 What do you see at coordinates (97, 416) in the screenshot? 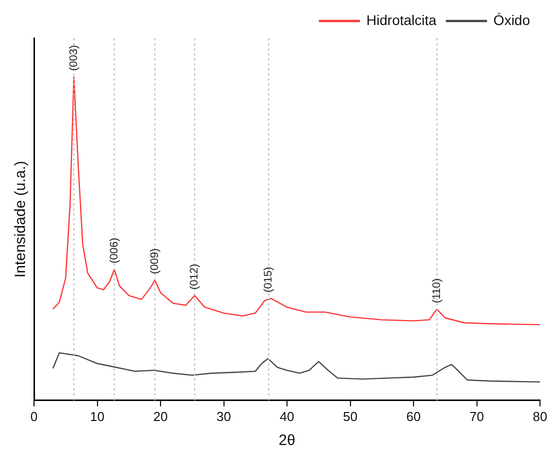
I see `x-tick-label: 10` at bounding box center [97, 416].